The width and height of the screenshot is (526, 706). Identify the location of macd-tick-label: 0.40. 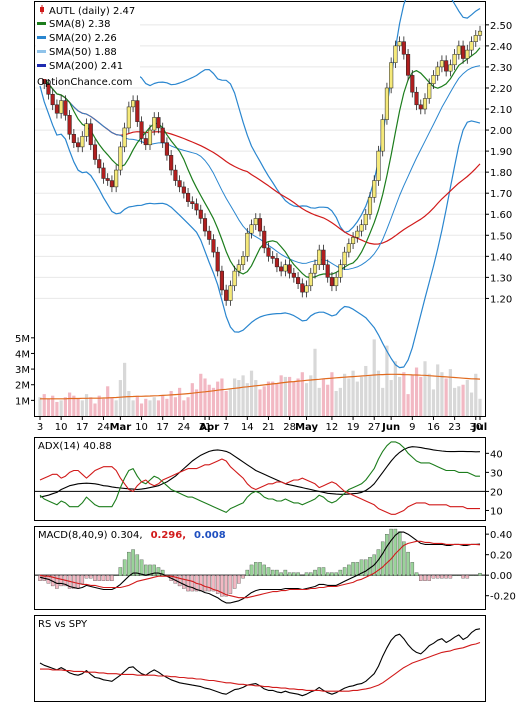
(501, 535).